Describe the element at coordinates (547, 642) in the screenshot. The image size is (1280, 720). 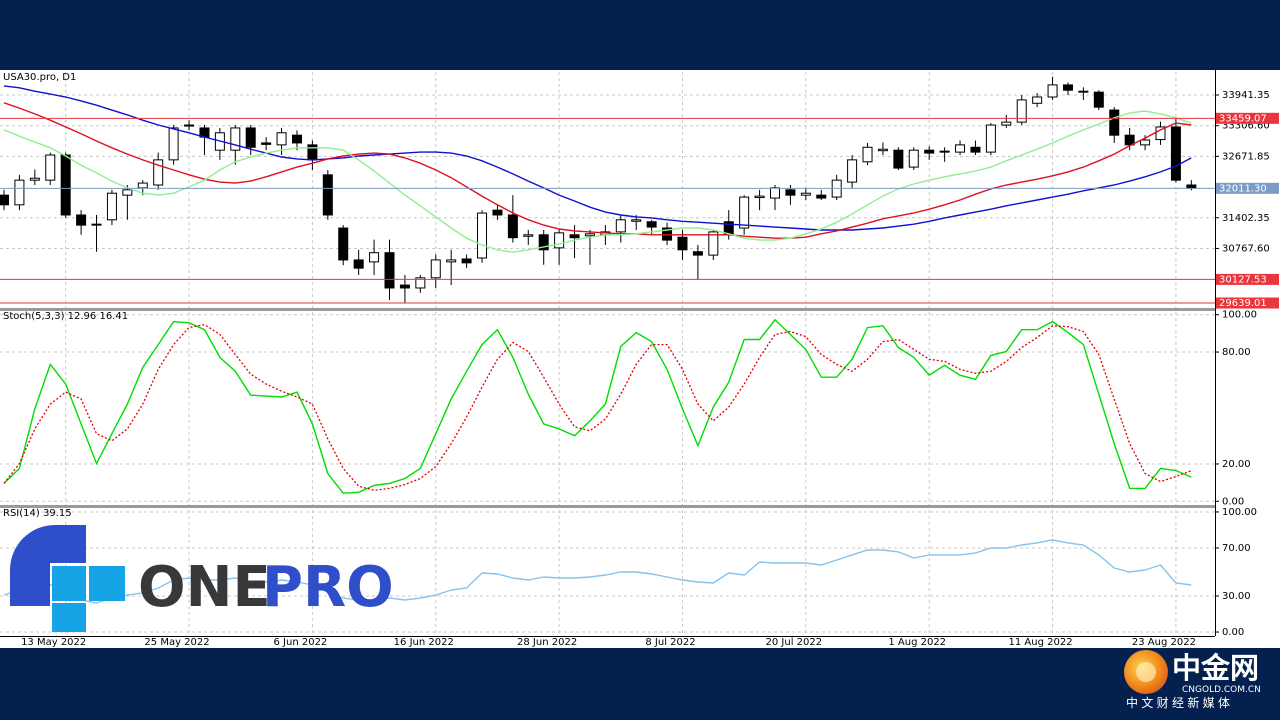
I see `x-tick-label: 28 Jun 2022` at that location.